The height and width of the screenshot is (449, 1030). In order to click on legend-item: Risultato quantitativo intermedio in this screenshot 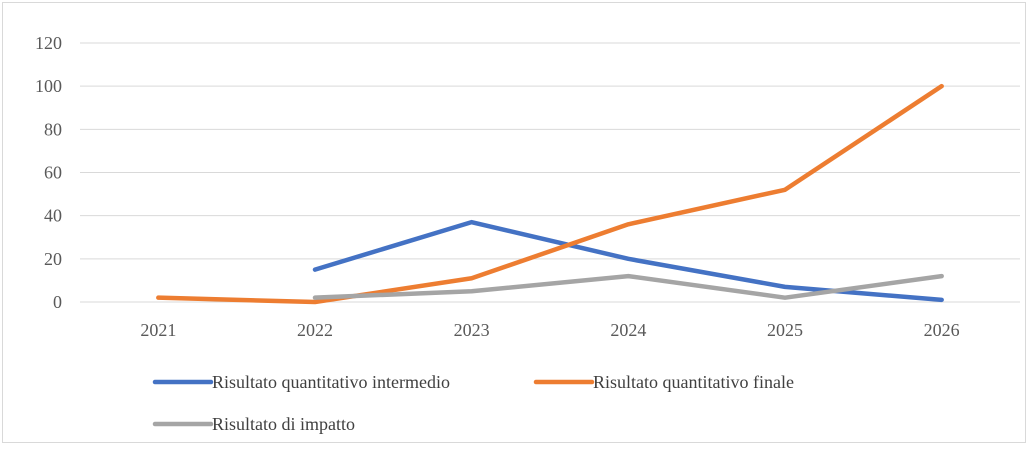, I will do `click(301, 382)`.